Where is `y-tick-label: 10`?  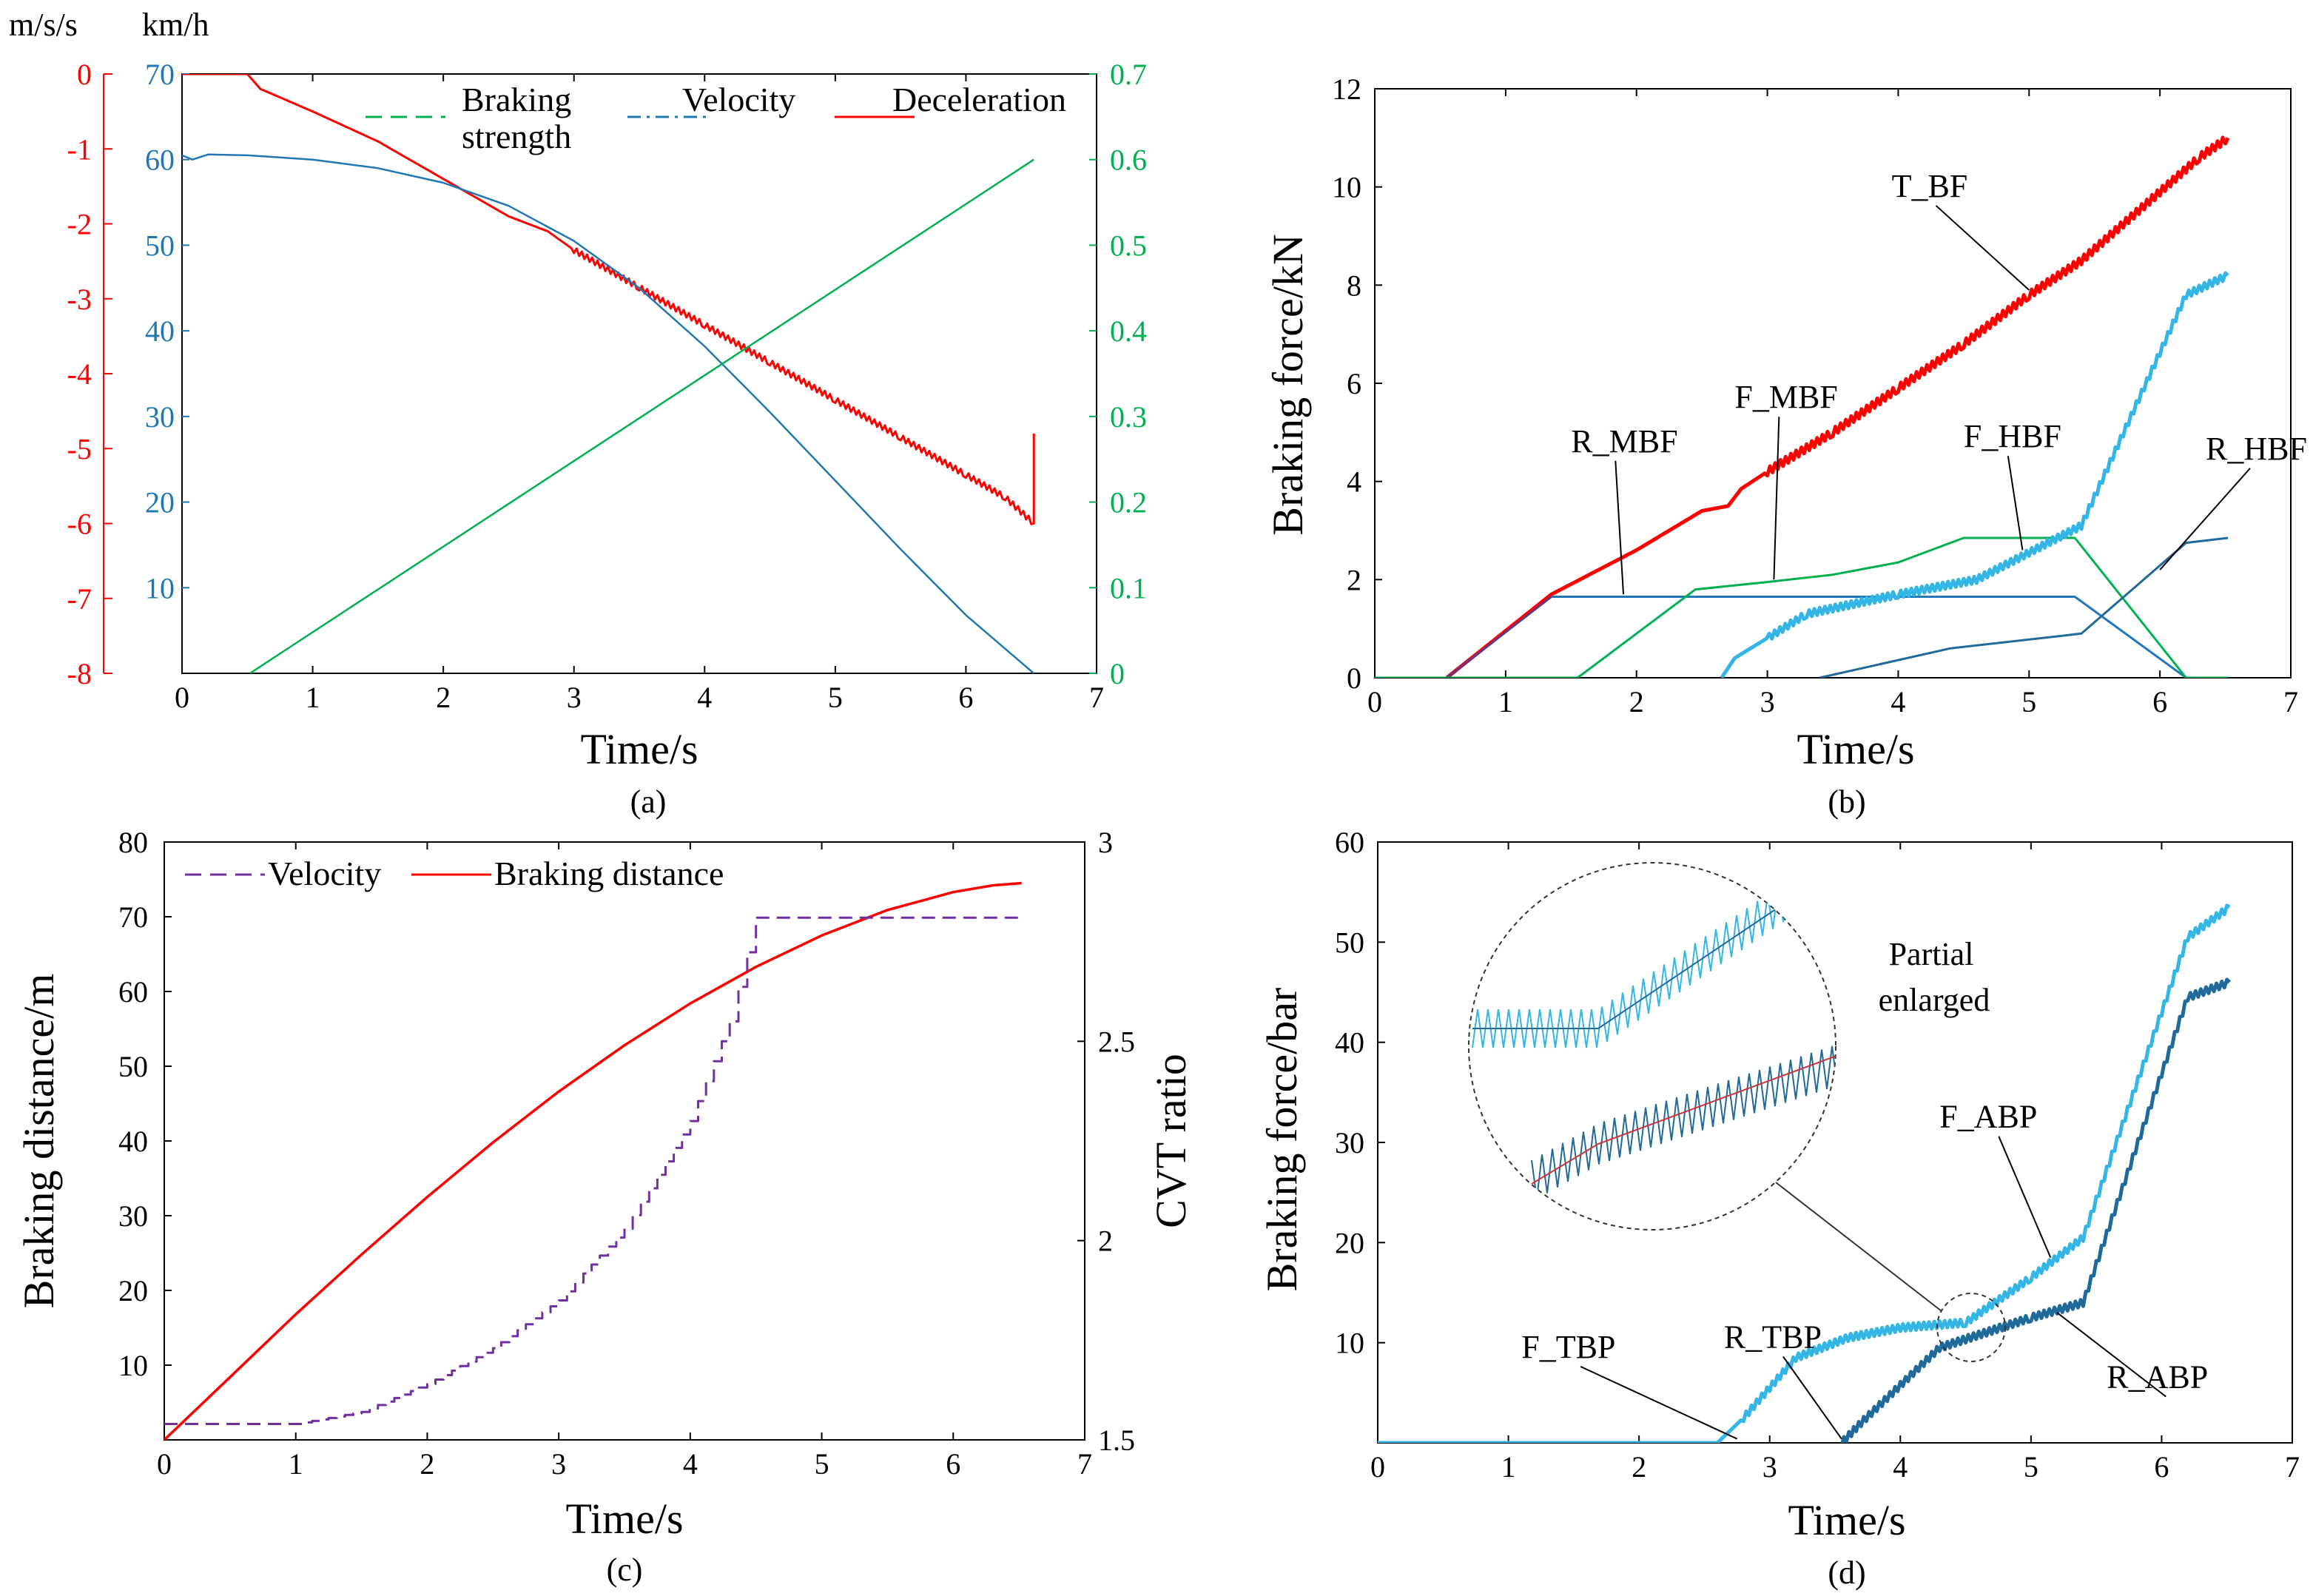
y-tick-label: 10 is located at coordinates (1347, 187).